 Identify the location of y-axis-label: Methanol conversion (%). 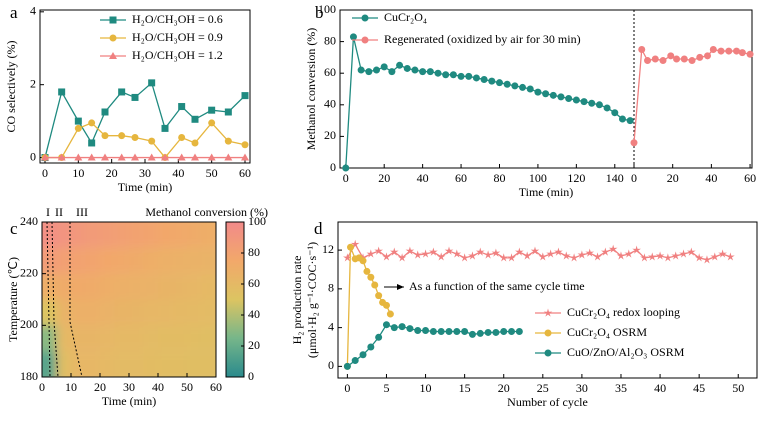
(311, 89).